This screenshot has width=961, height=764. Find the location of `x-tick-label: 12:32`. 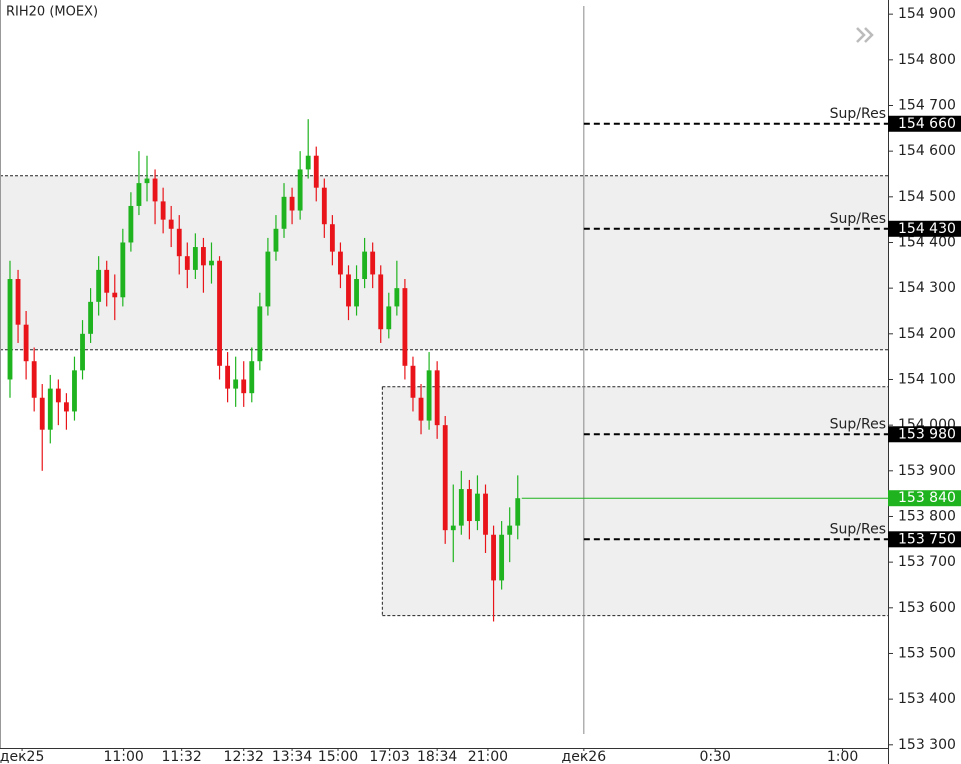

x-tick-label: 12:32 is located at coordinates (244, 756).